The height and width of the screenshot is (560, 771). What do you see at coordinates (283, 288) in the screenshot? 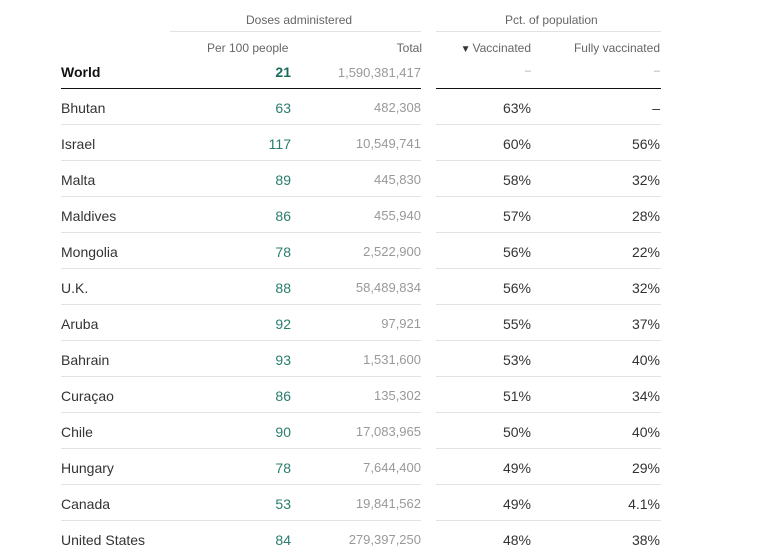
I see `doses-per-100: 88` at bounding box center [283, 288].